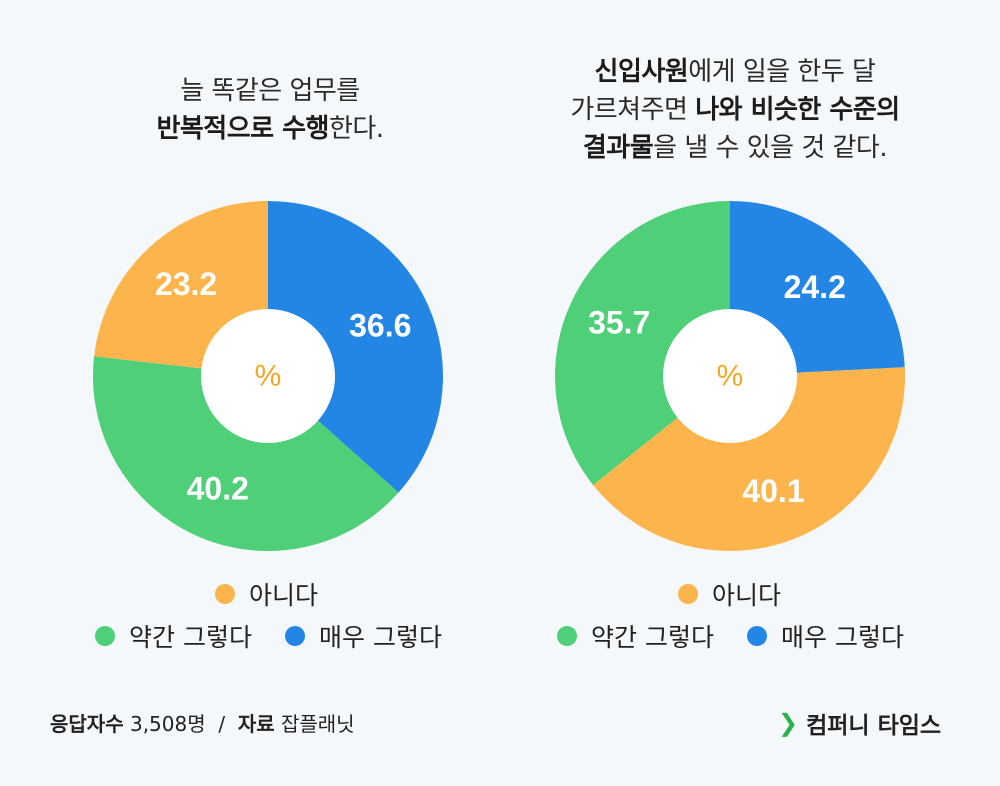  What do you see at coordinates (815, 287) in the screenshot?
I see `slice-value-label: 24.2` at bounding box center [815, 287].